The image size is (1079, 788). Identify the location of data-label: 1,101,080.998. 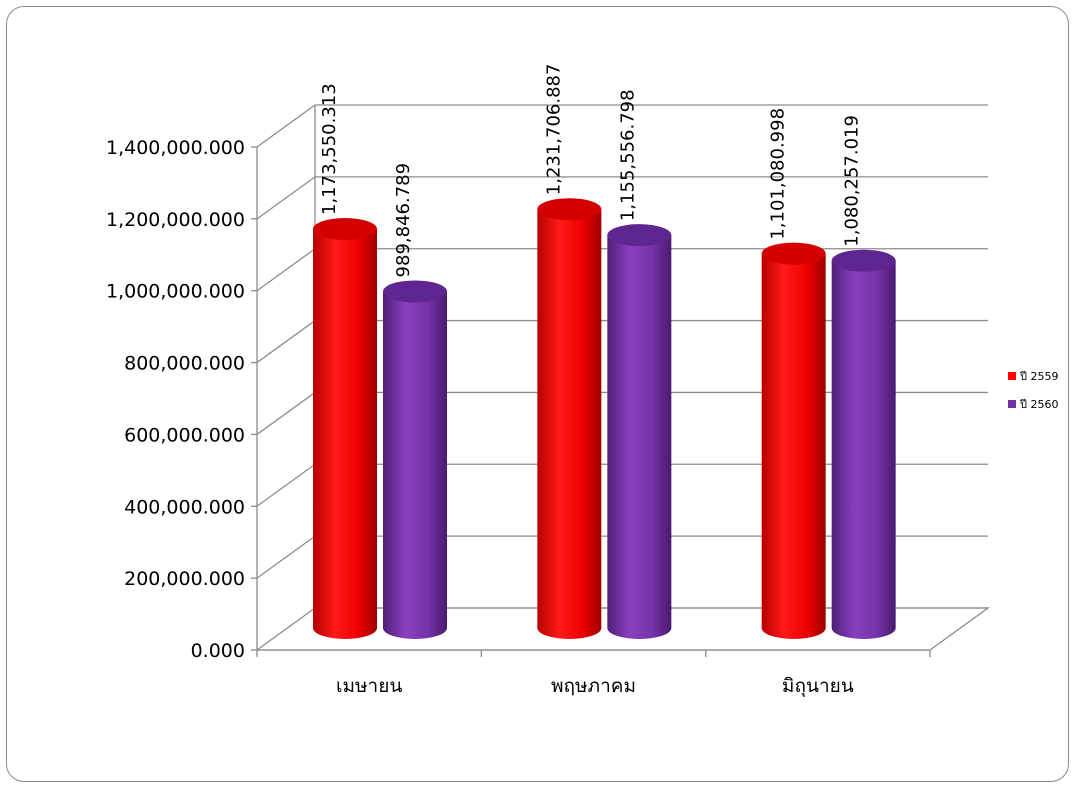
(778, 174).